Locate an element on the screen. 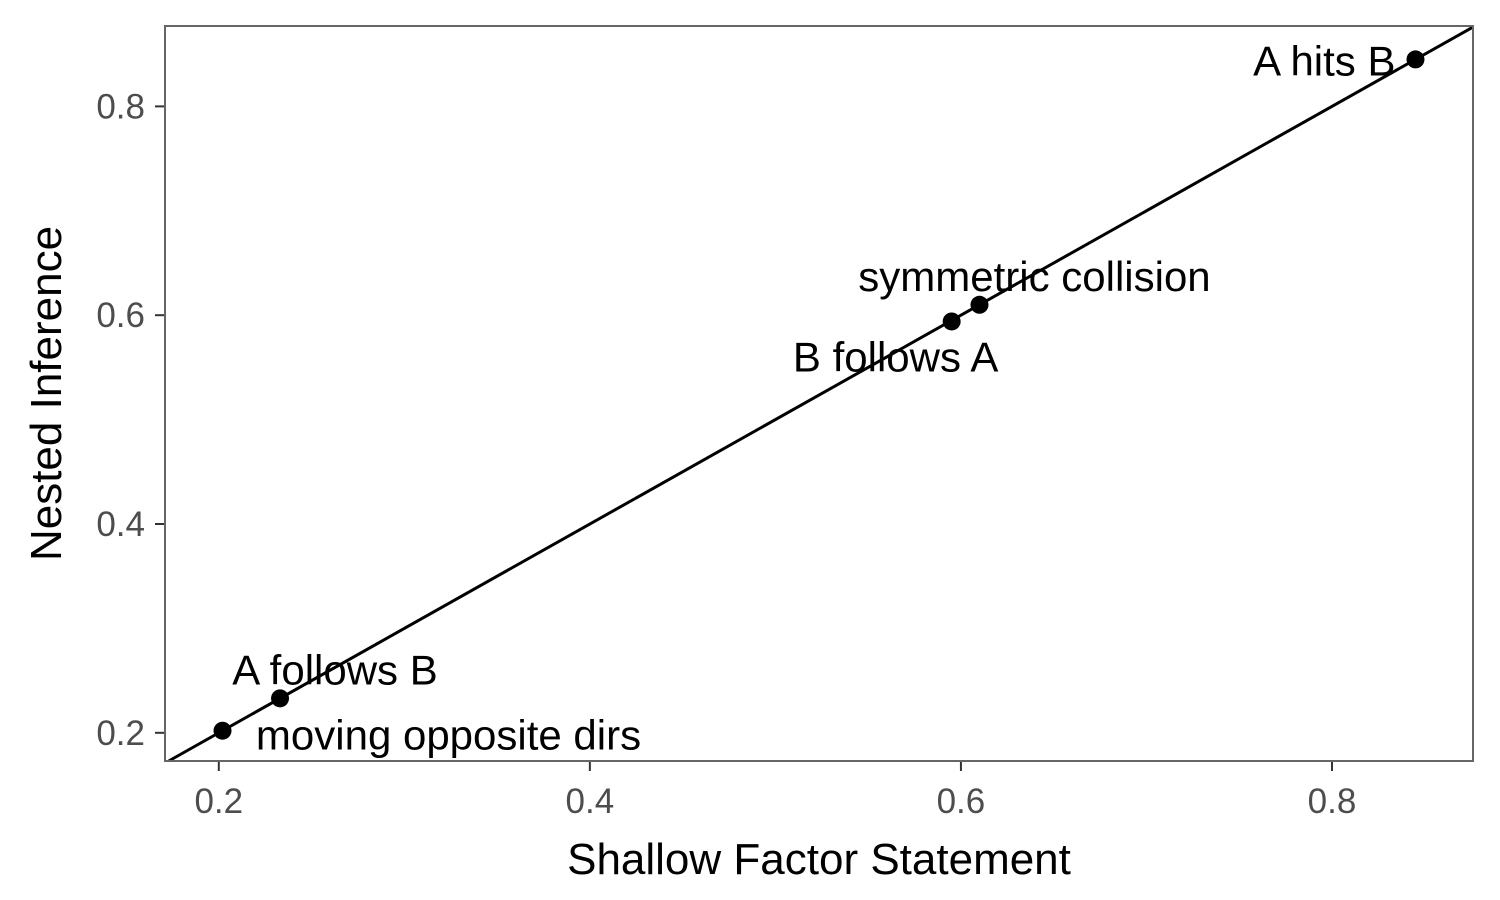 The height and width of the screenshot is (900, 1500). point-label: B follows A is located at coordinates (895, 356).